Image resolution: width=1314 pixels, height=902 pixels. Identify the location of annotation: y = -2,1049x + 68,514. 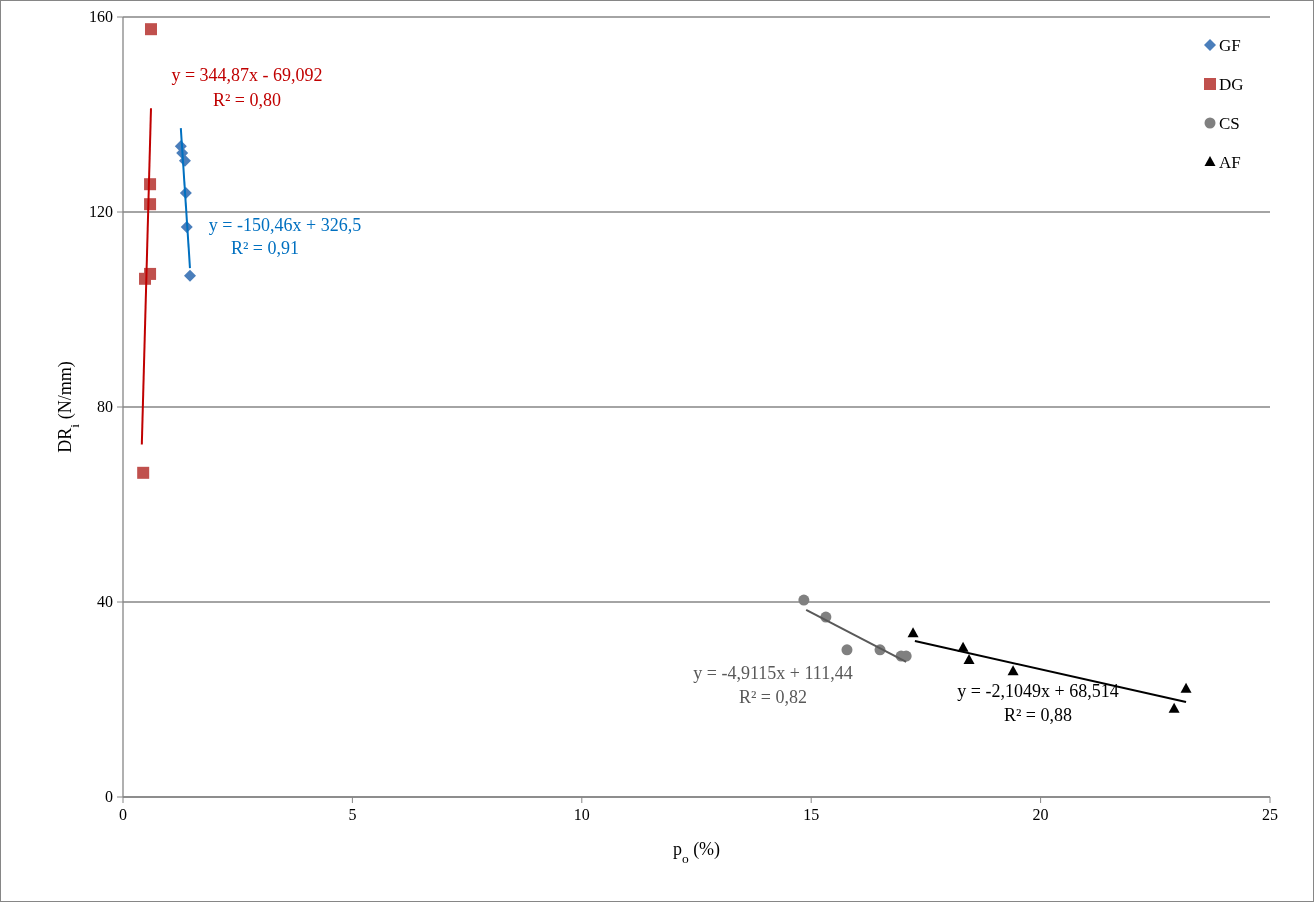
(1038, 691).